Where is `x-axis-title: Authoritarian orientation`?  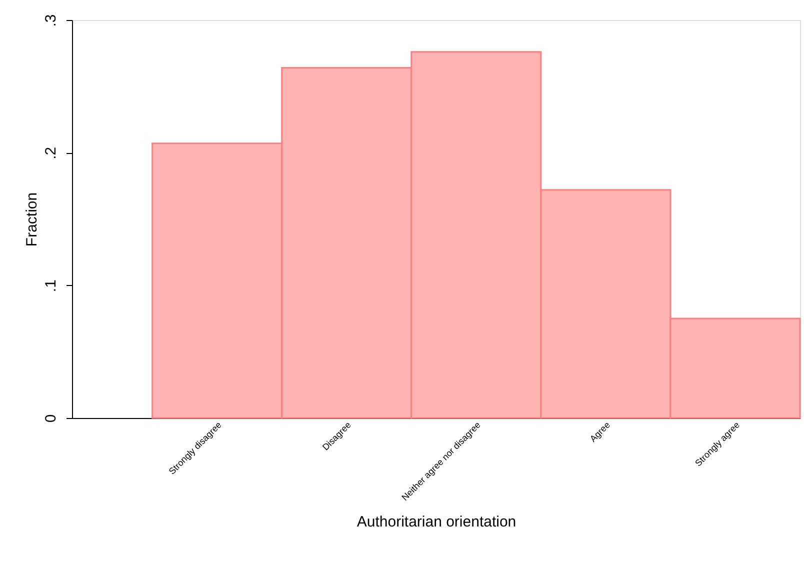 x-axis-title: Authoritarian orientation is located at coordinates (436, 522).